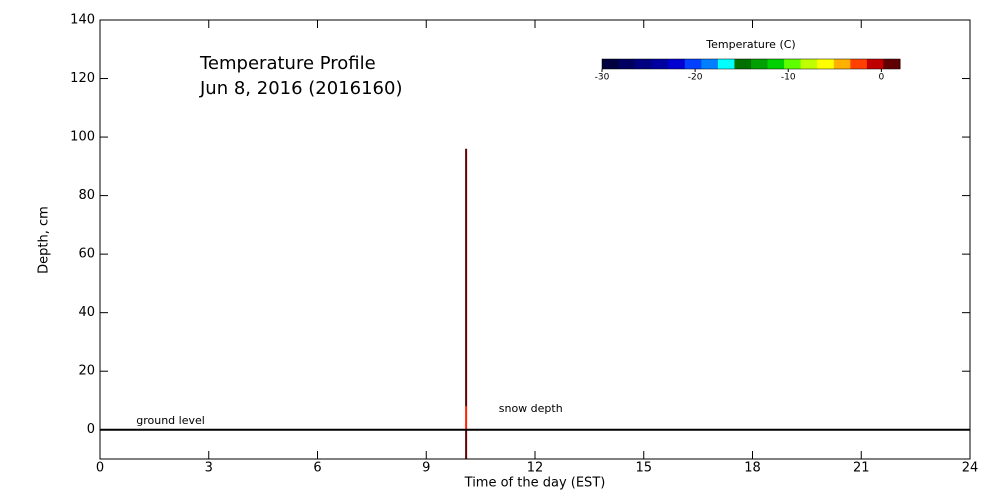  Describe the element at coordinates (44, 240) in the screenshot. I see `y-axis-label: Depth, cm` at that location.